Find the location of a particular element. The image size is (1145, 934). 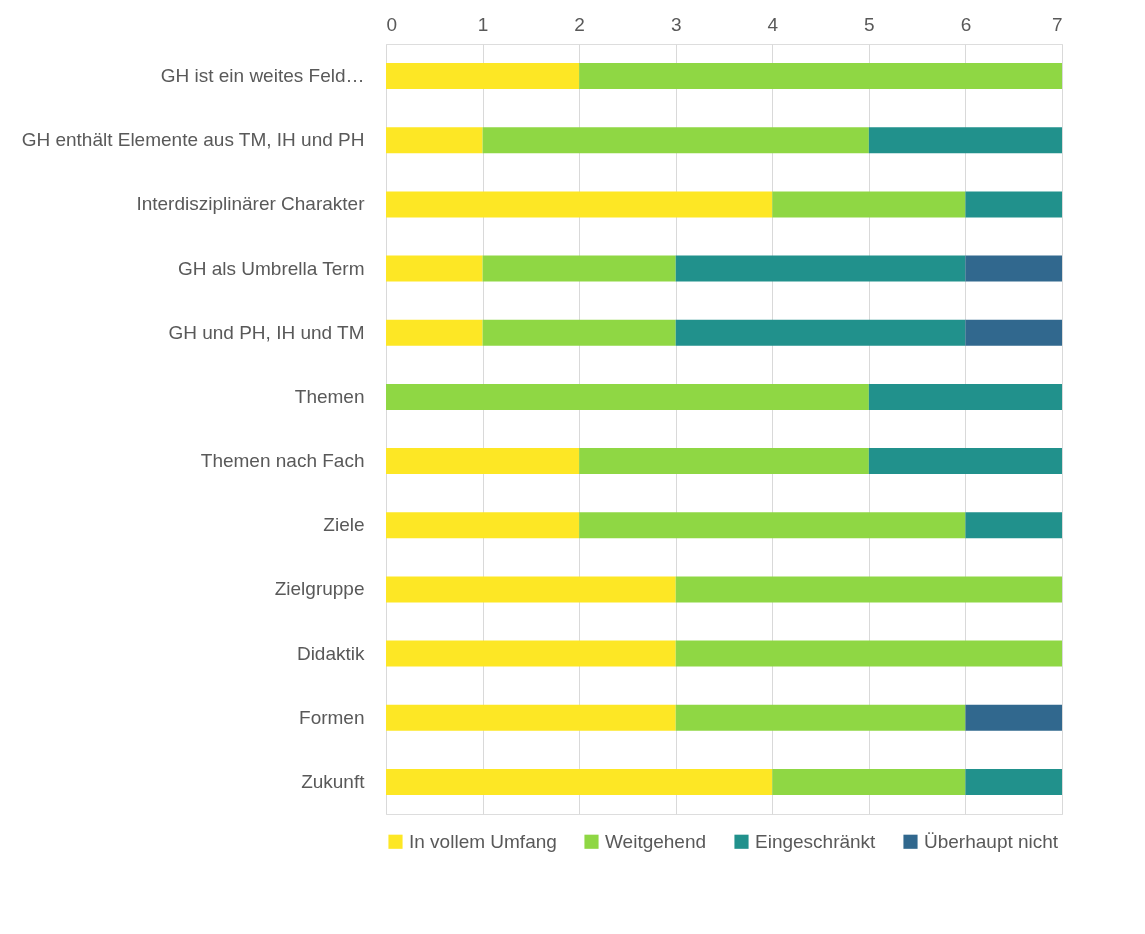

legend-label: Weitgehend is located at coordinates (656, 841).